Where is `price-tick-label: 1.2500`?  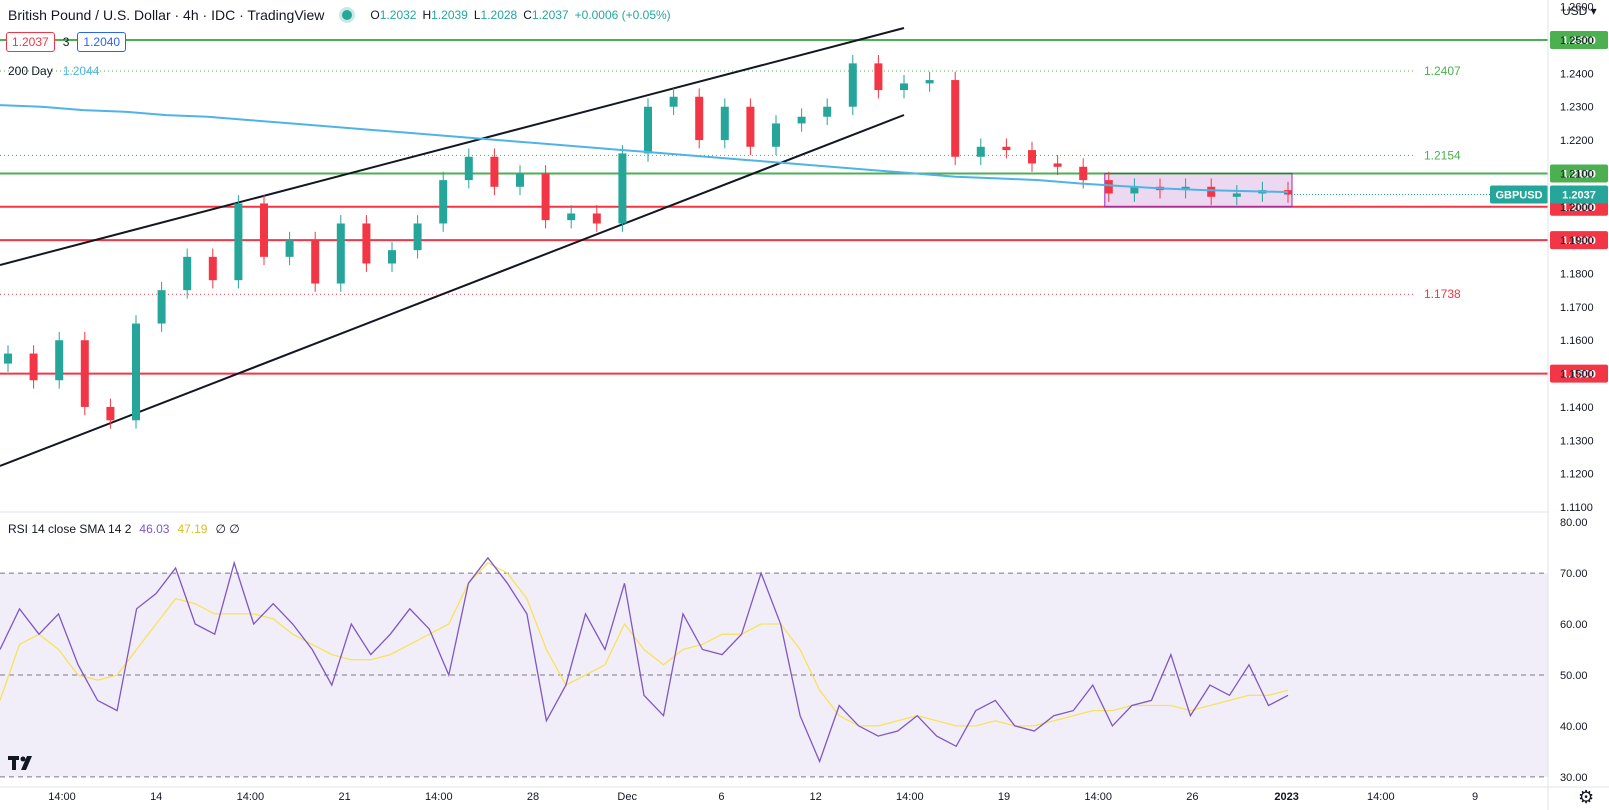 price-tick-label: 1.2500 is located at coordinates (1577, 41).